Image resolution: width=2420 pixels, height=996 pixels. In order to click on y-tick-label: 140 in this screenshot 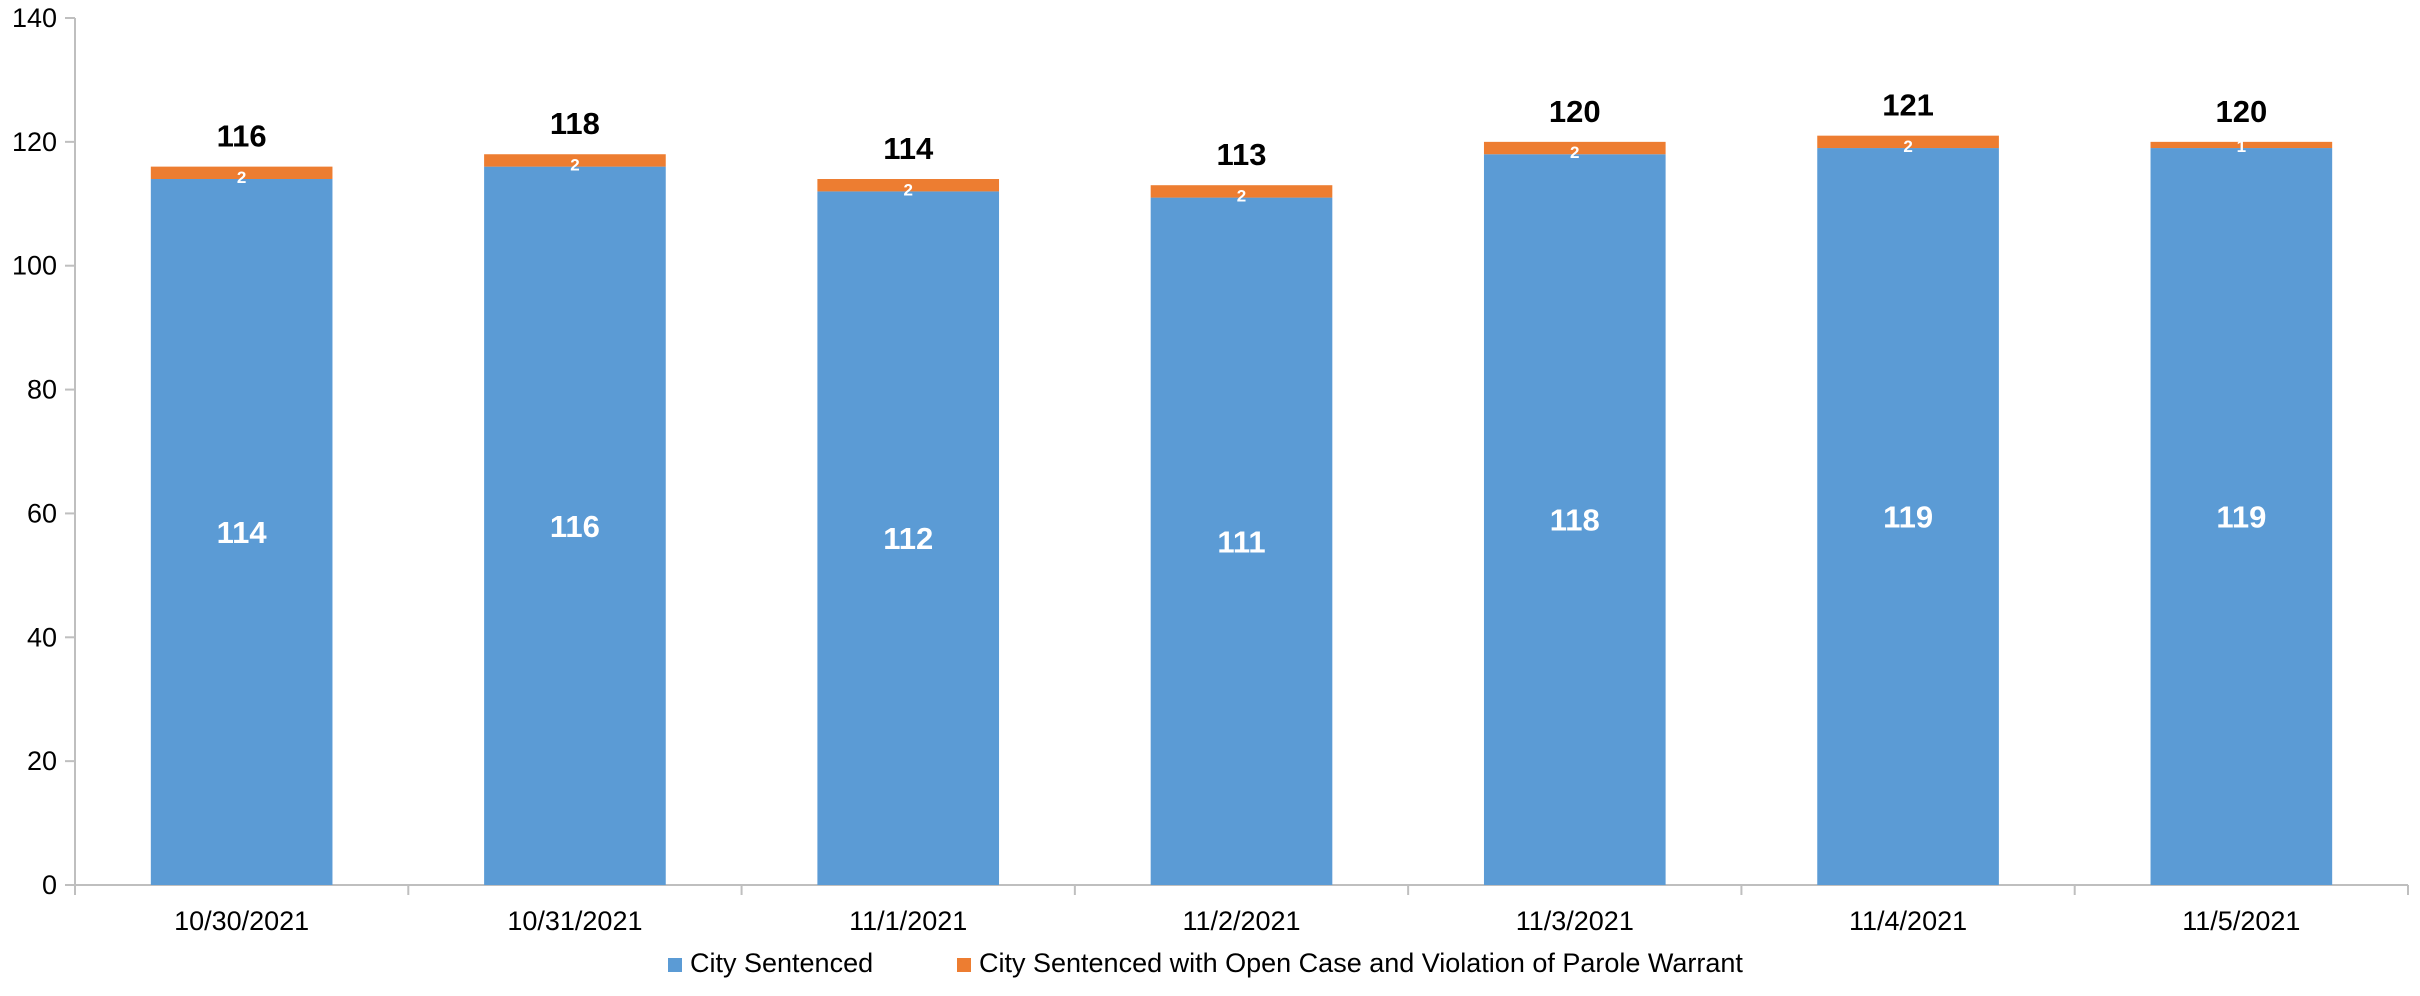, I will do `click(34, 18)`.